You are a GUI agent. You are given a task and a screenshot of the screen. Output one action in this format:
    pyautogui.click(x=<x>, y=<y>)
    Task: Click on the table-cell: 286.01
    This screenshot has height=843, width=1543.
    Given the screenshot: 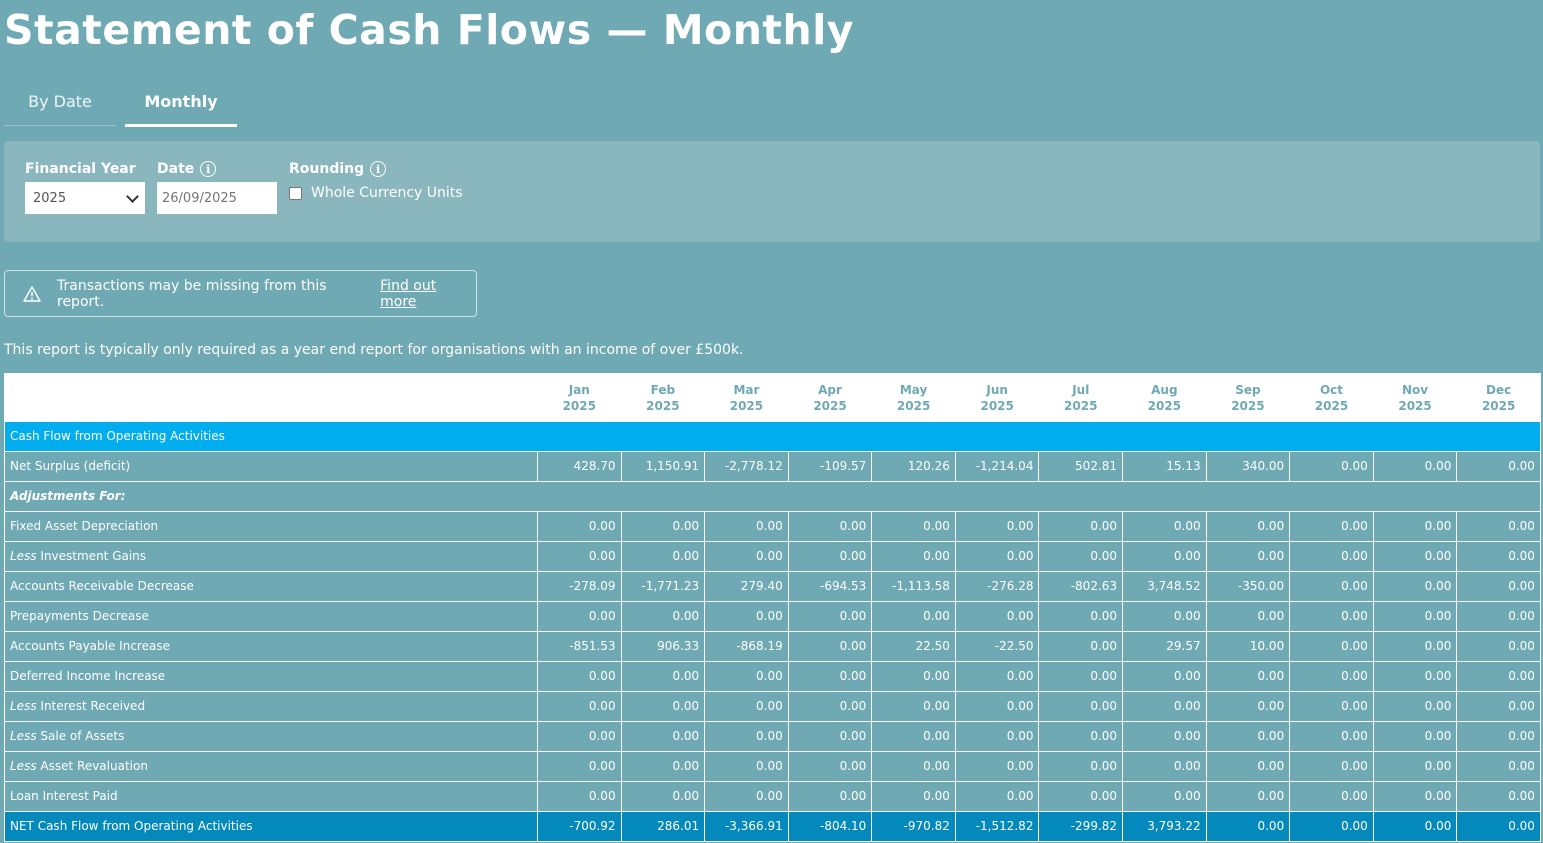 What is the action you would take?
    pyautogui.click(x=663, y=826)
    